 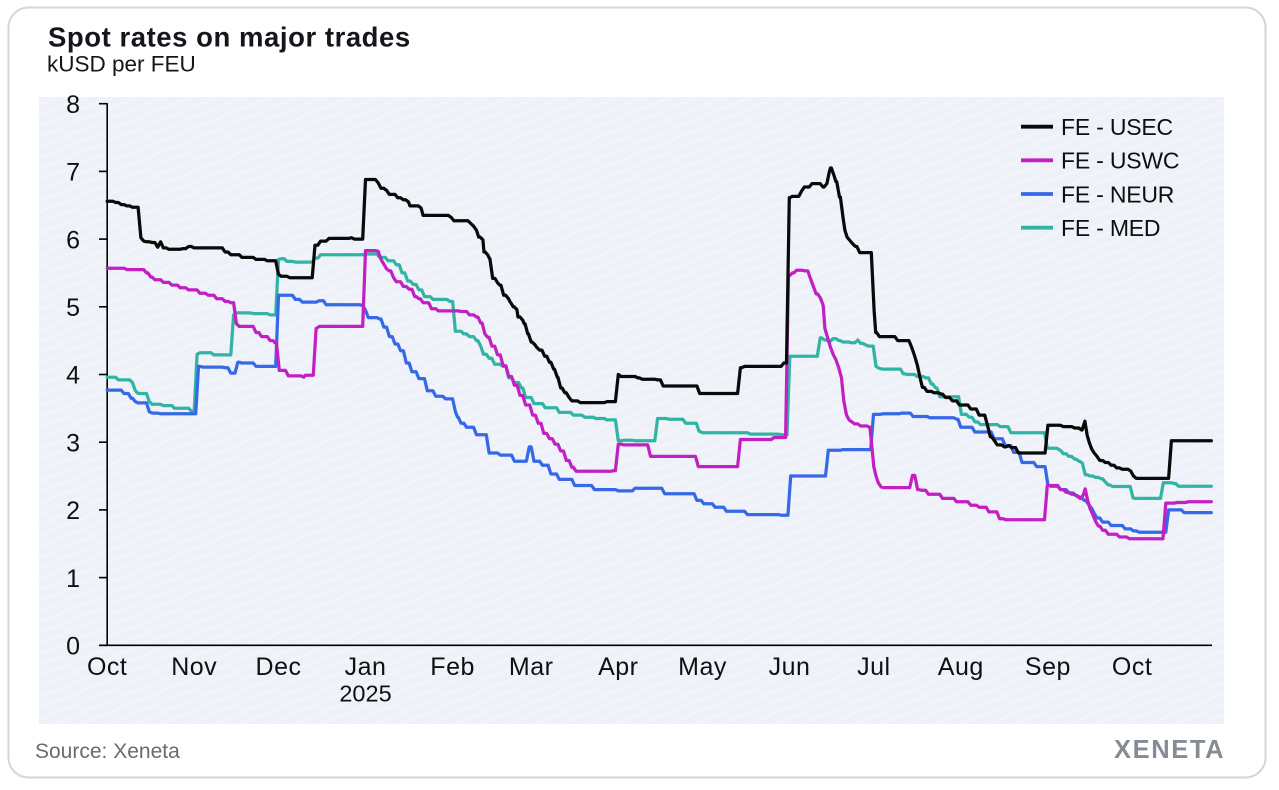 I want to click on svg-text: 3, so click(x=73, y=443).